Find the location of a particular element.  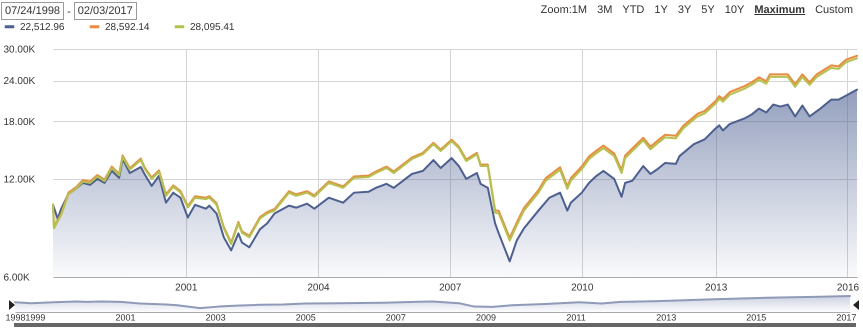

text: YTD is located at coordinates (633, 10).